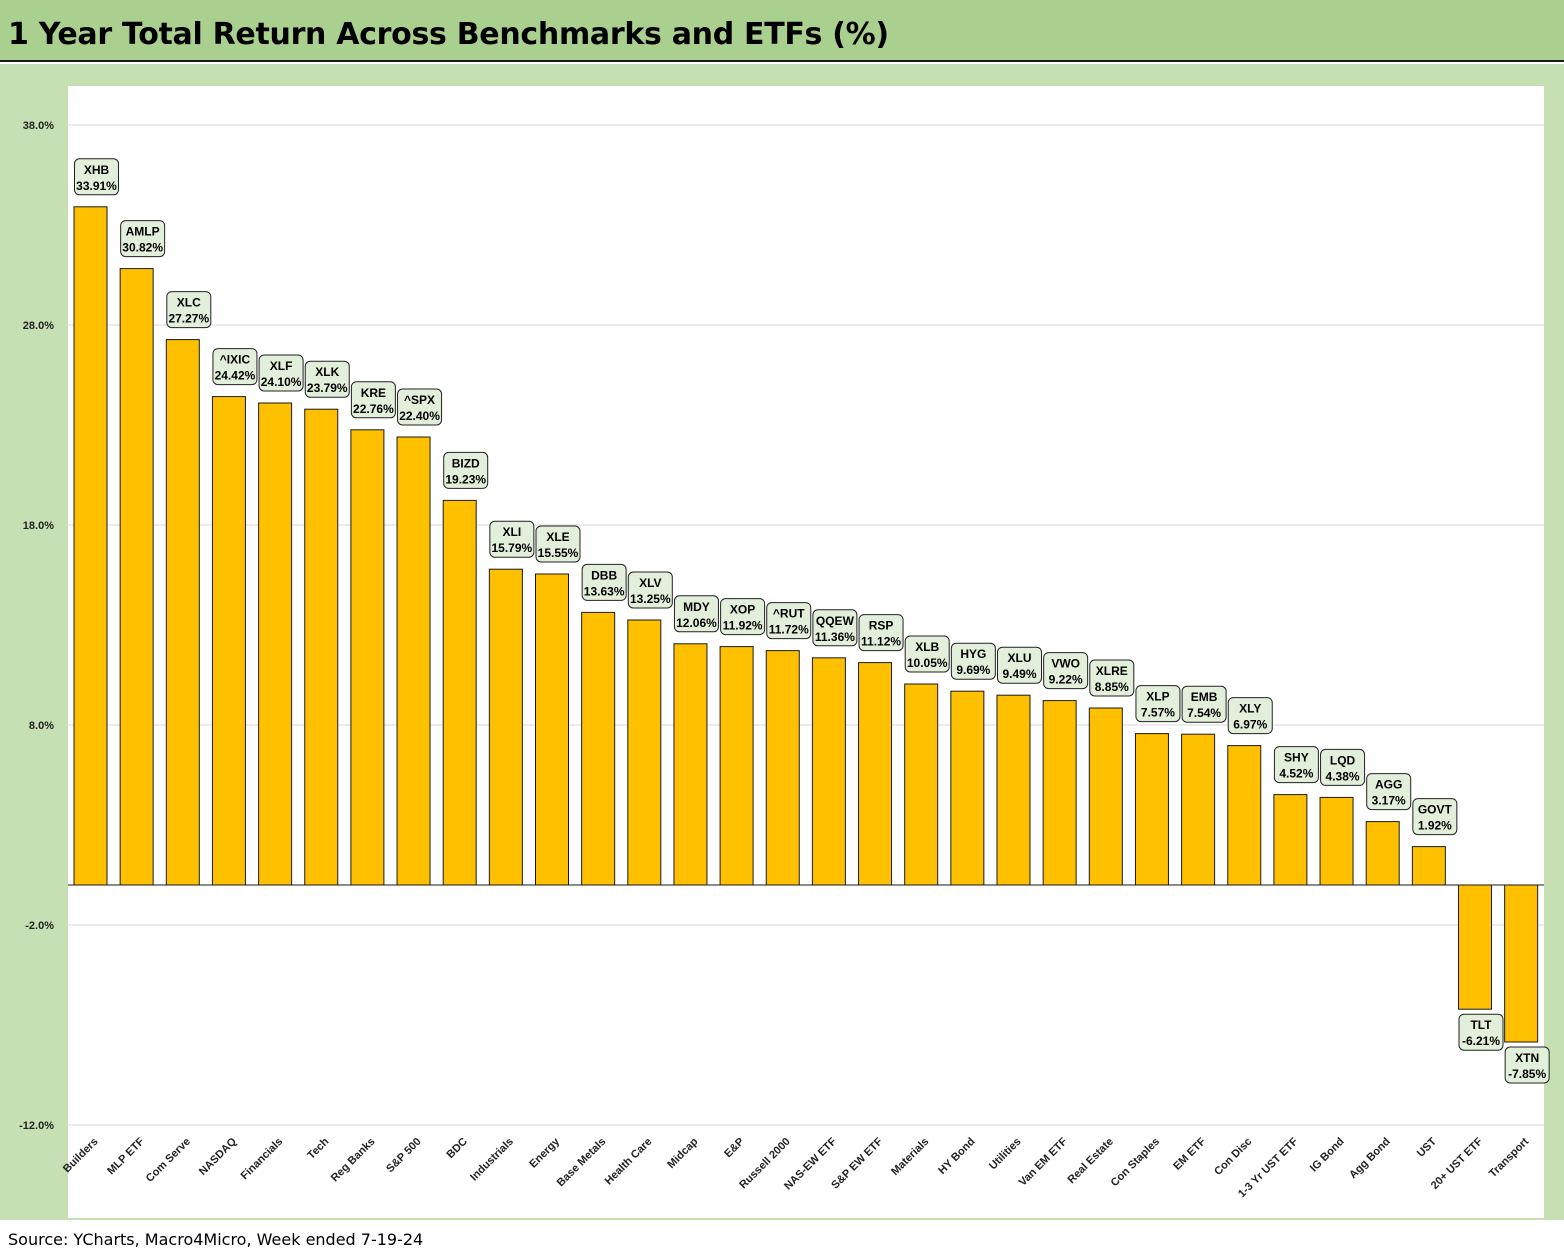  I want to click on x-tick-label: S&P 500, so click(403, 1155).